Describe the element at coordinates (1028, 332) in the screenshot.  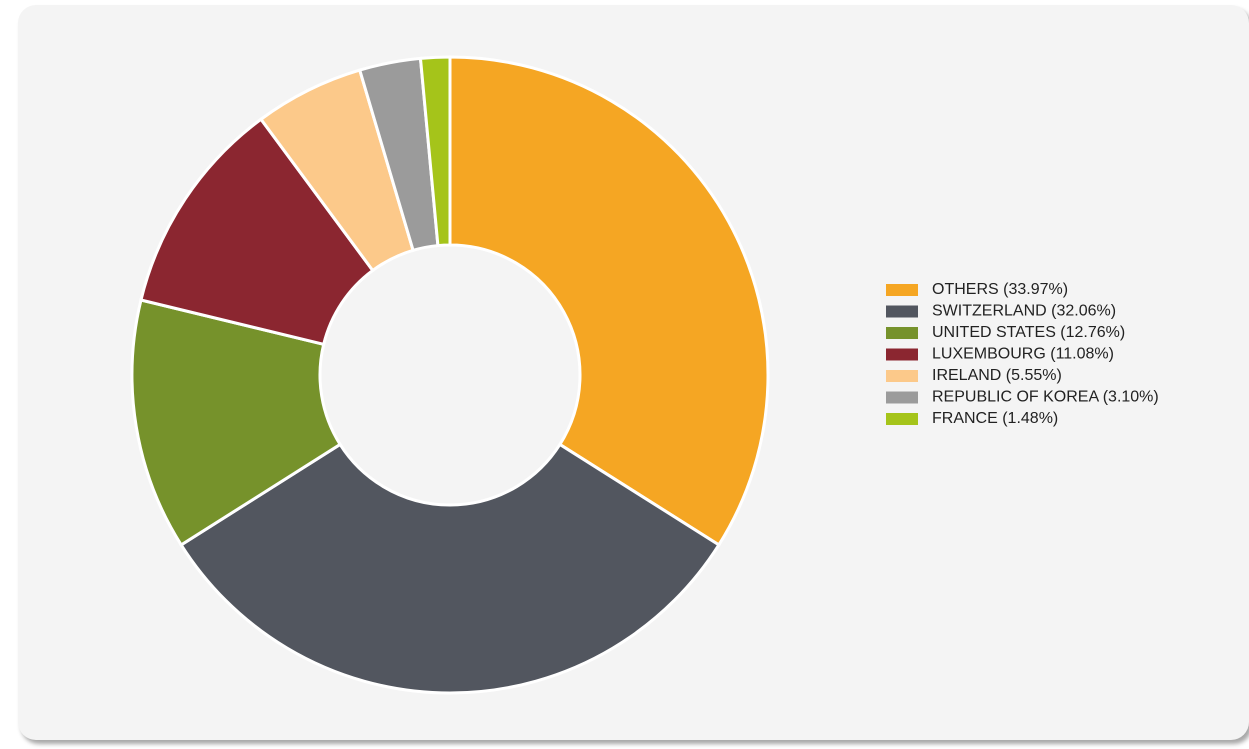
I see `legend-label: UNITED STATES (12.76%)` at that location.